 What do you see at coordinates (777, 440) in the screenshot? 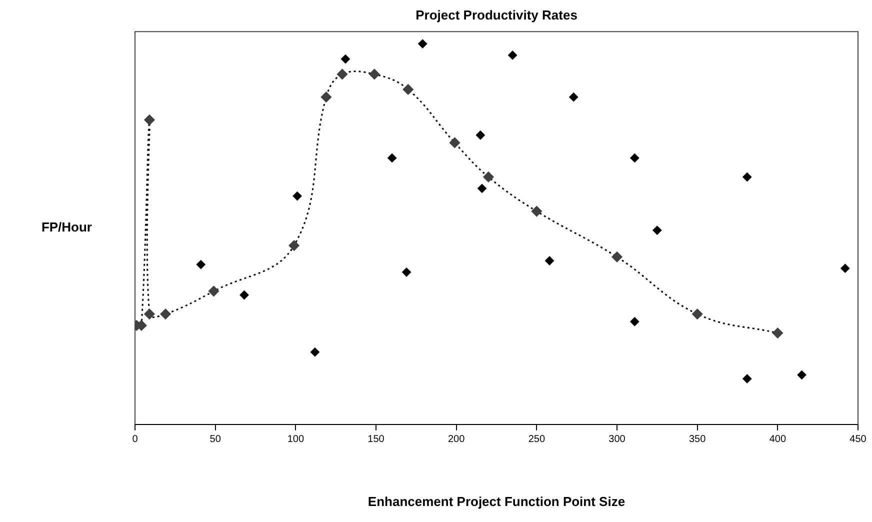
I see `x-tick-label: 400` at bounding box center [777, 440].